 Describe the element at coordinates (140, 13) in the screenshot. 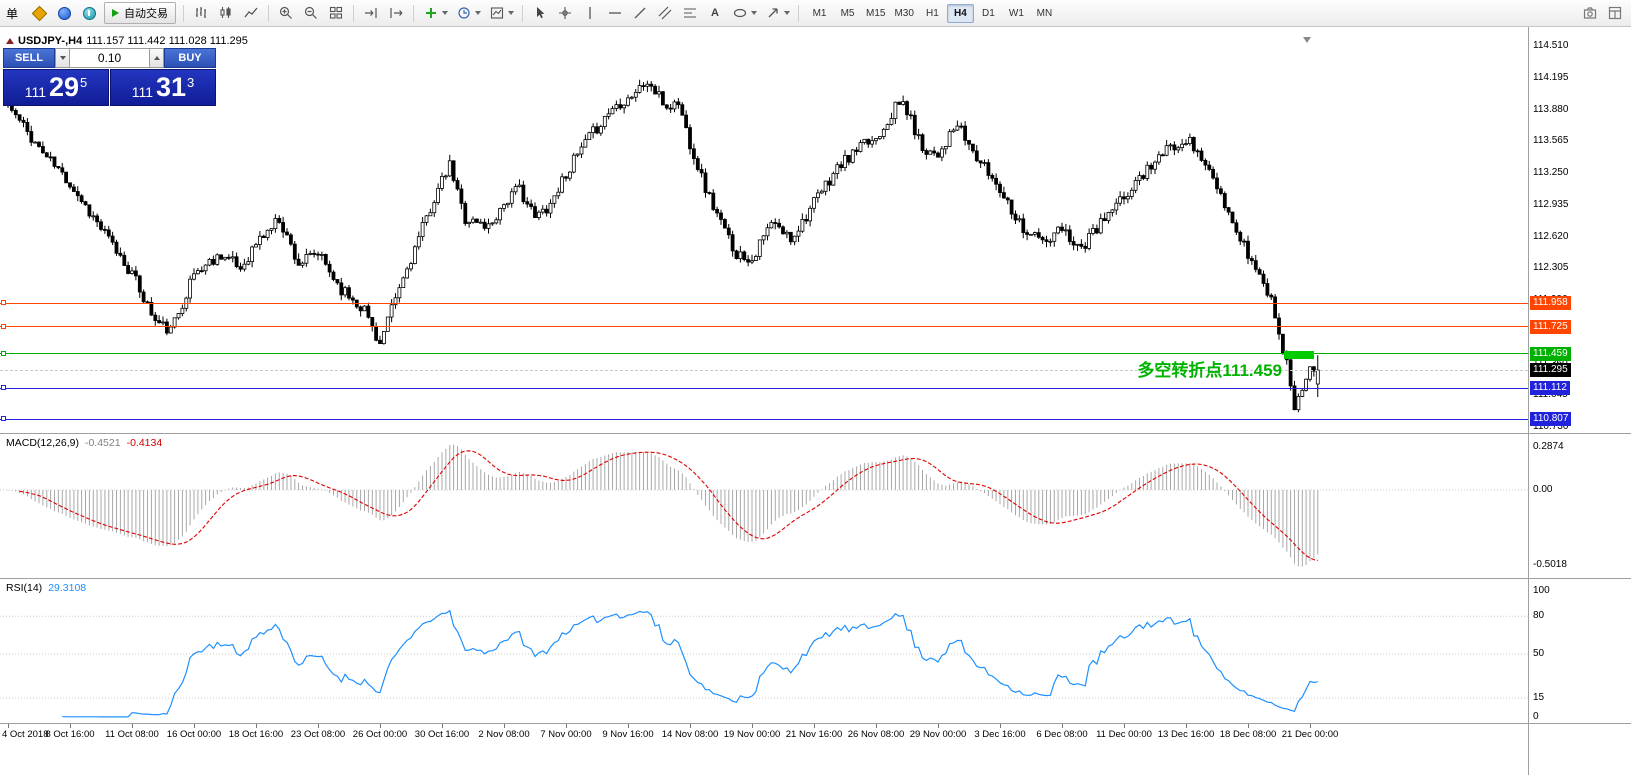

I see `autotrading-button: 自动交易` at that location.